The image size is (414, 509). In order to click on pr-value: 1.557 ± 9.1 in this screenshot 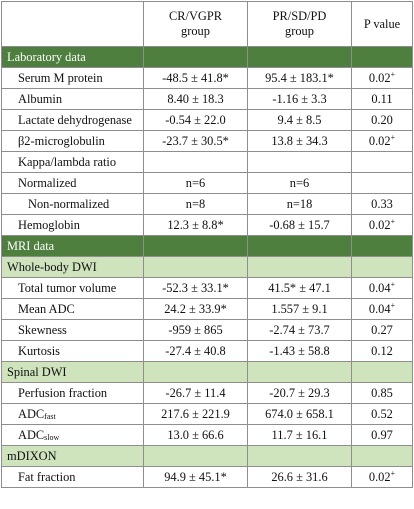, I will do `click(299, 309)`.